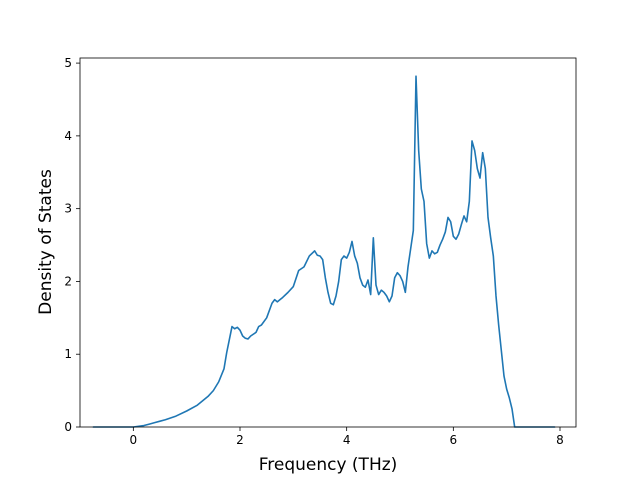 This screenshot has width=640, height=480. What do you see at coordinates (46, 242) in the screenshot?
I see `y-axis-label: Density of States` at bounding box center [46, 242].